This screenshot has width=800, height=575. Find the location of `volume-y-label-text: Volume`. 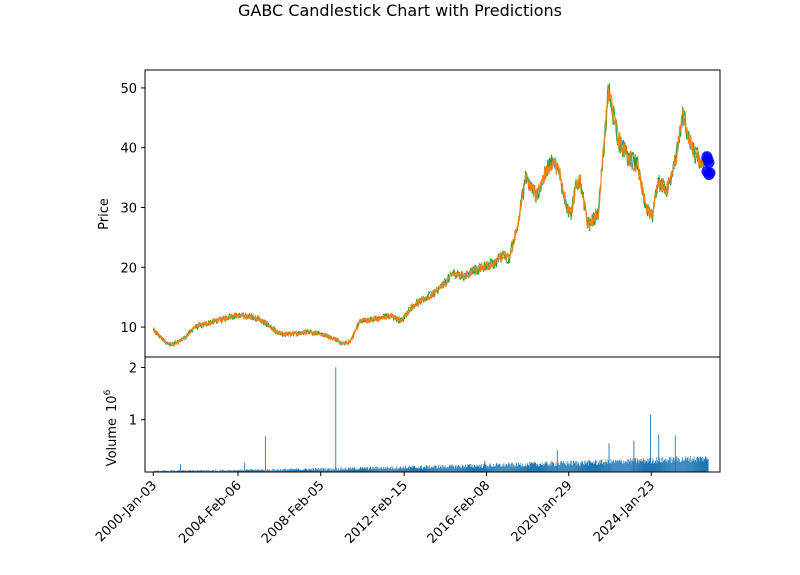

volume-y-label-text: Volume is located at coordinates (112, 442).